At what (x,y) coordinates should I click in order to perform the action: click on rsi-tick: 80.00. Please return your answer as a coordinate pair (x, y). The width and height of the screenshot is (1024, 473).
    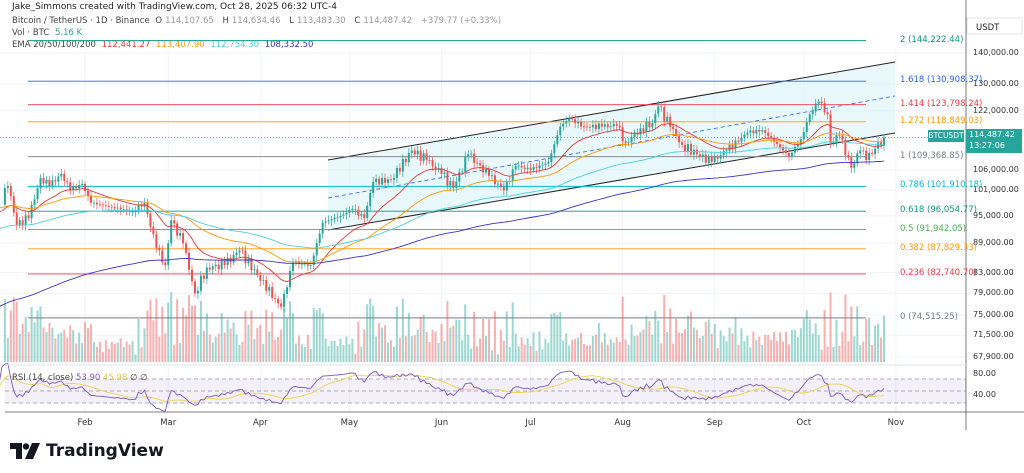
    Looking at the image, I should click on (984, 373).